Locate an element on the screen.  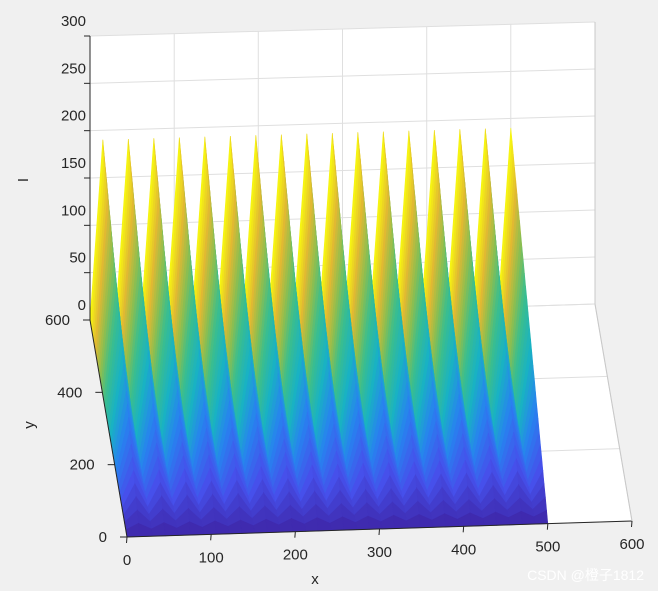
x-tick-label: 400 is located at coordinates (463, 549).